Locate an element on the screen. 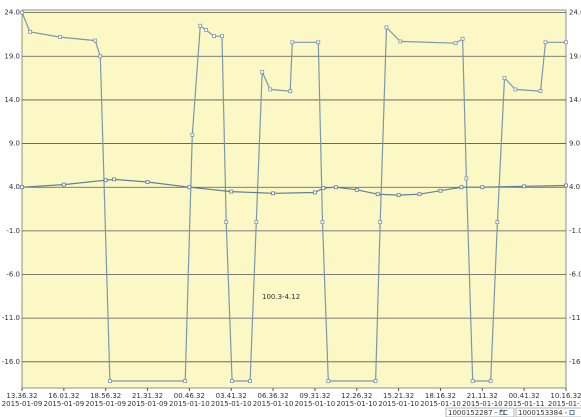  x-tick-label: 18.56.32 is located at coordinates (105, 396).